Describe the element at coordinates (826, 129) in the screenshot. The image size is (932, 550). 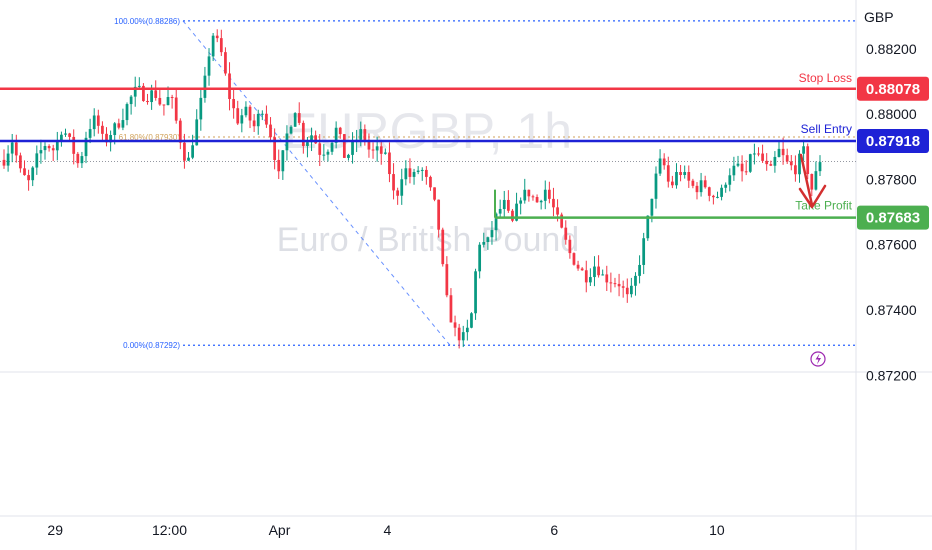
I see `sell-entry-label: Sell Entry` at that location.